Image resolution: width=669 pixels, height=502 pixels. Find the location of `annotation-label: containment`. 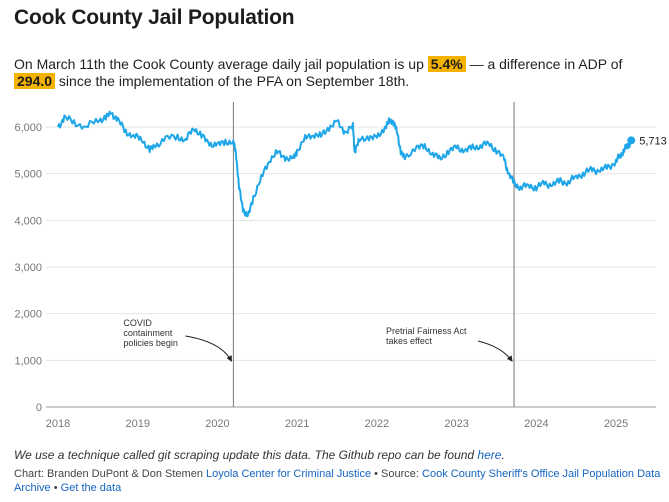

annotation-label: containment is located at coordinates (148, 333).